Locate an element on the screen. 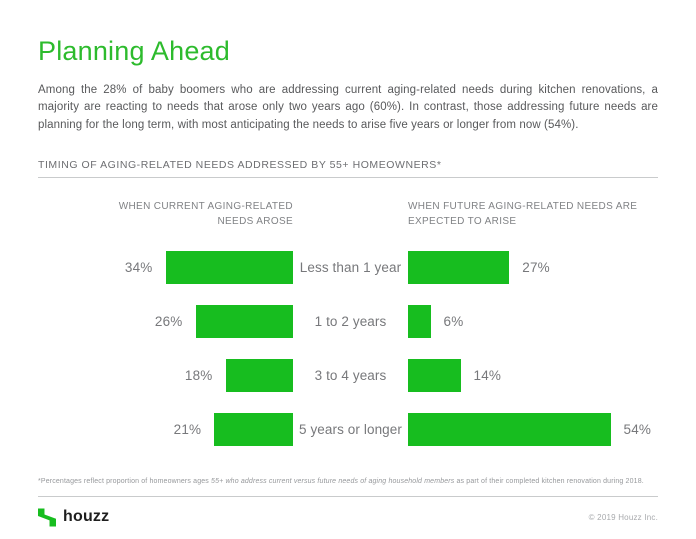 The height and width of the screenshot is (539, 696). center-spacer is located at coordinates (350, 214).